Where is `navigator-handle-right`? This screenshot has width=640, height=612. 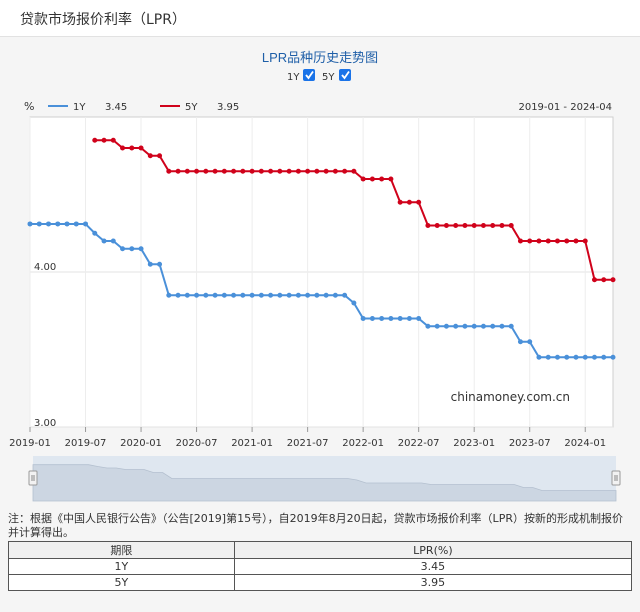
navigator-handle-right is located at coordinates (616, 478).